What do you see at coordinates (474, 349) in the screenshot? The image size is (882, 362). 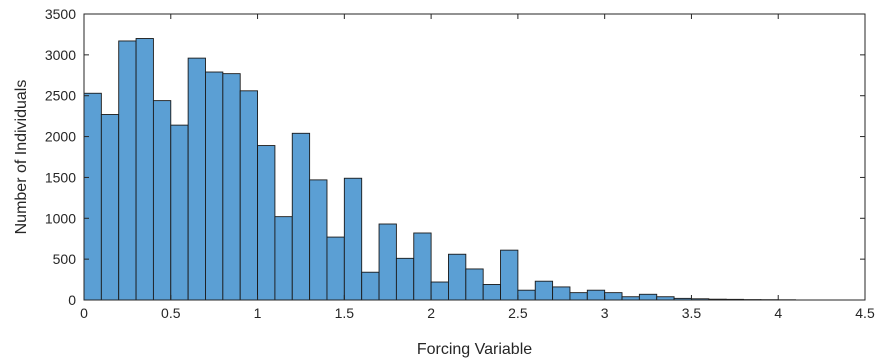 I see `x-axis-label: Forcing Variable` at bounding box center [474, 349].